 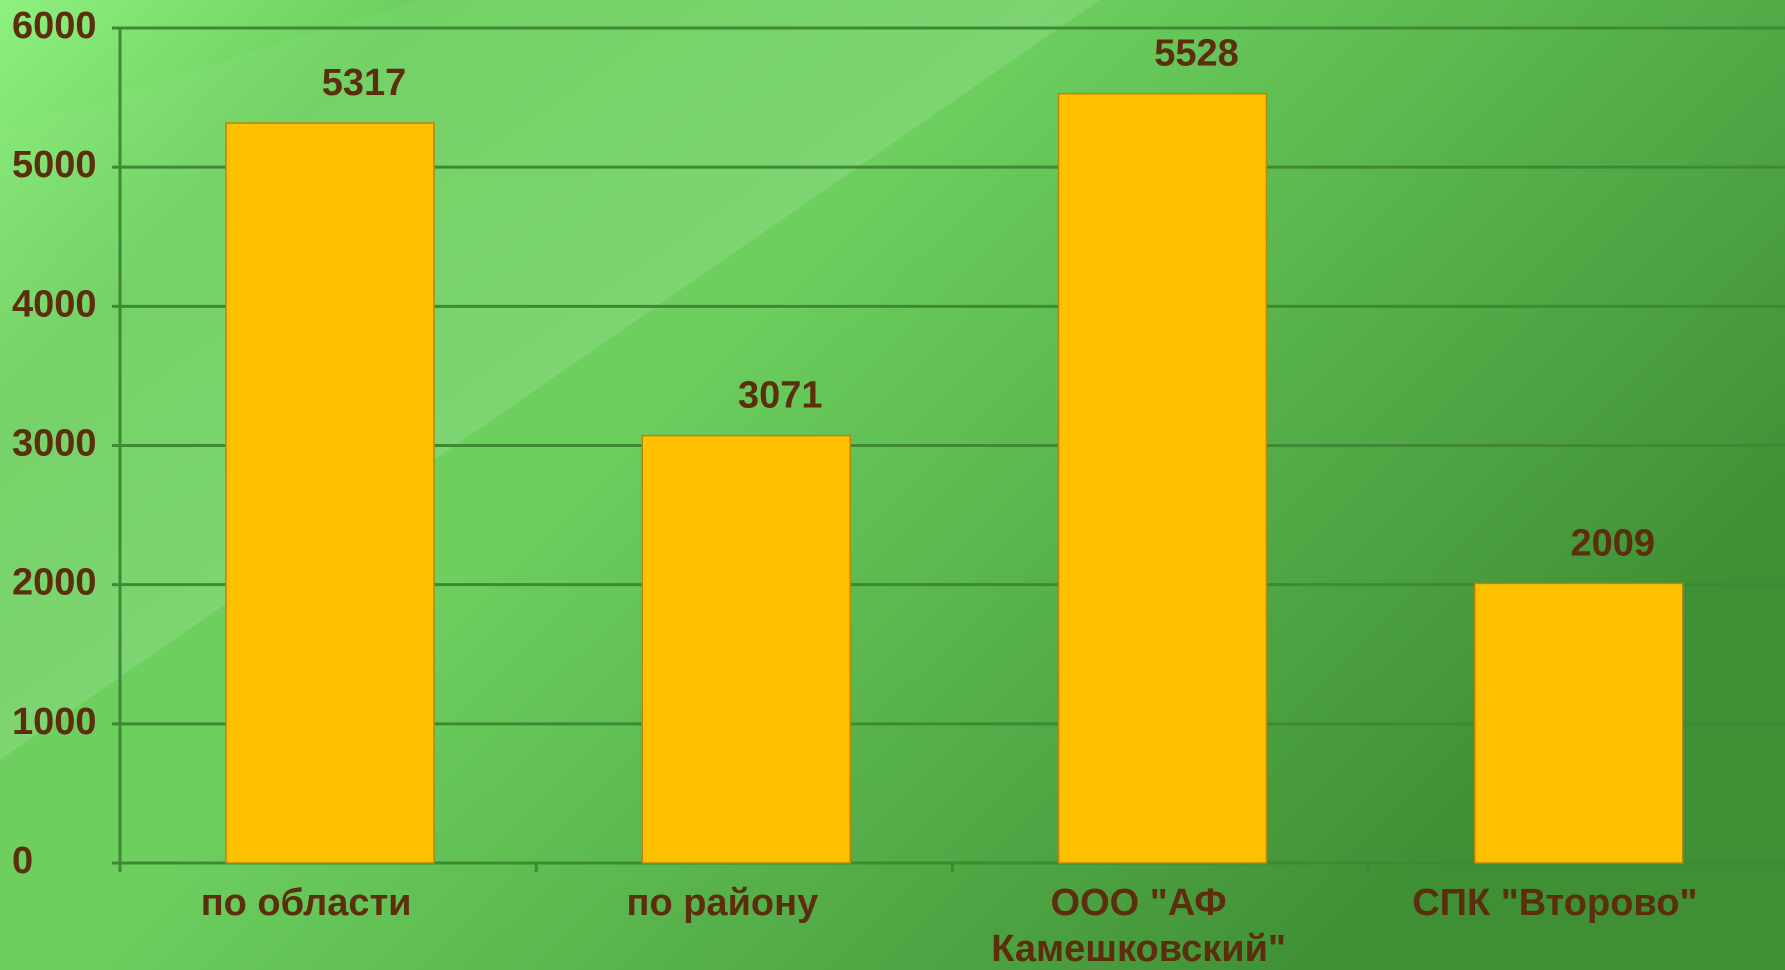 I want to click on y-tick-label-3: 3000, so click(x=54, y=444).